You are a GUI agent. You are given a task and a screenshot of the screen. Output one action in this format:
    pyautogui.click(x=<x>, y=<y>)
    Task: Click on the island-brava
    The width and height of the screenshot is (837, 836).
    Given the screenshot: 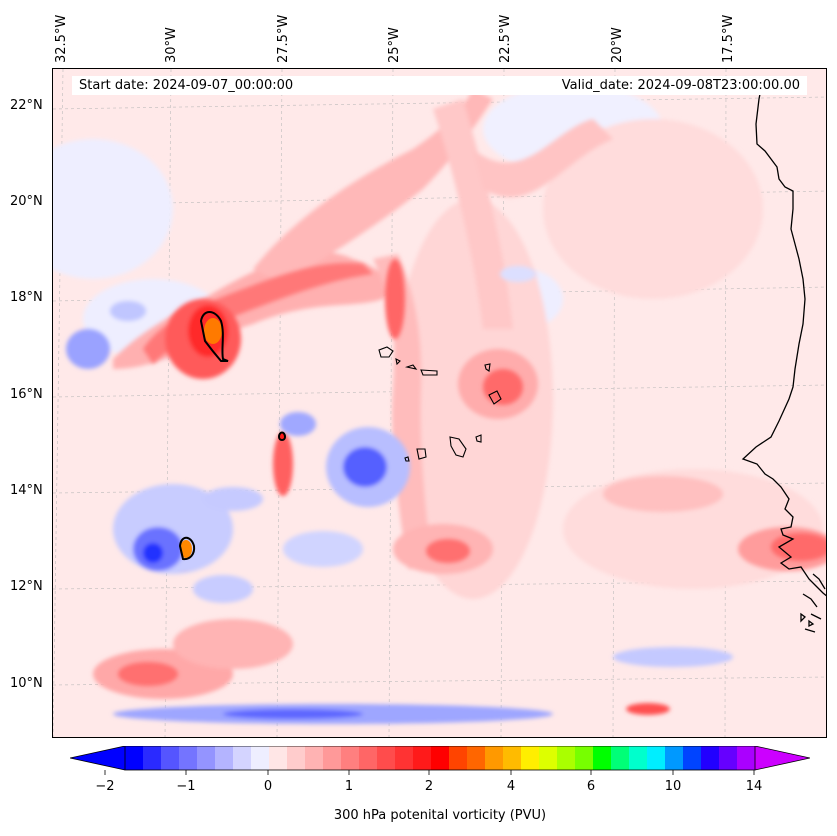 What is the action you would take?
    pyautogui.click(x=407, y=459)
    